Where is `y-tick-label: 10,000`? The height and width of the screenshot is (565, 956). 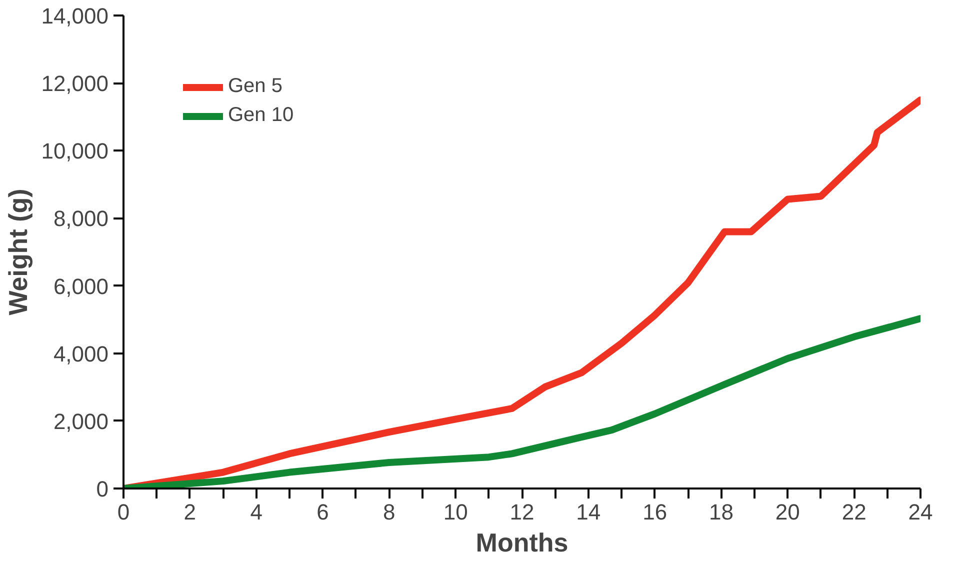
y-tick-label: 10,000 is located at coordinates (75, 151).